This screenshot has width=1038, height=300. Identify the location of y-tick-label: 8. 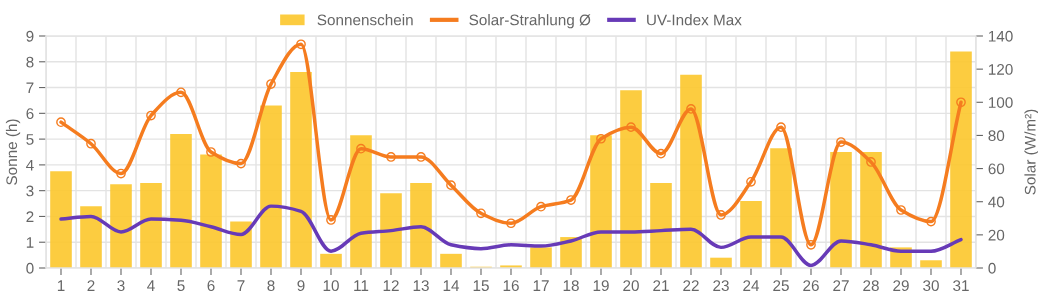
(30, 62).